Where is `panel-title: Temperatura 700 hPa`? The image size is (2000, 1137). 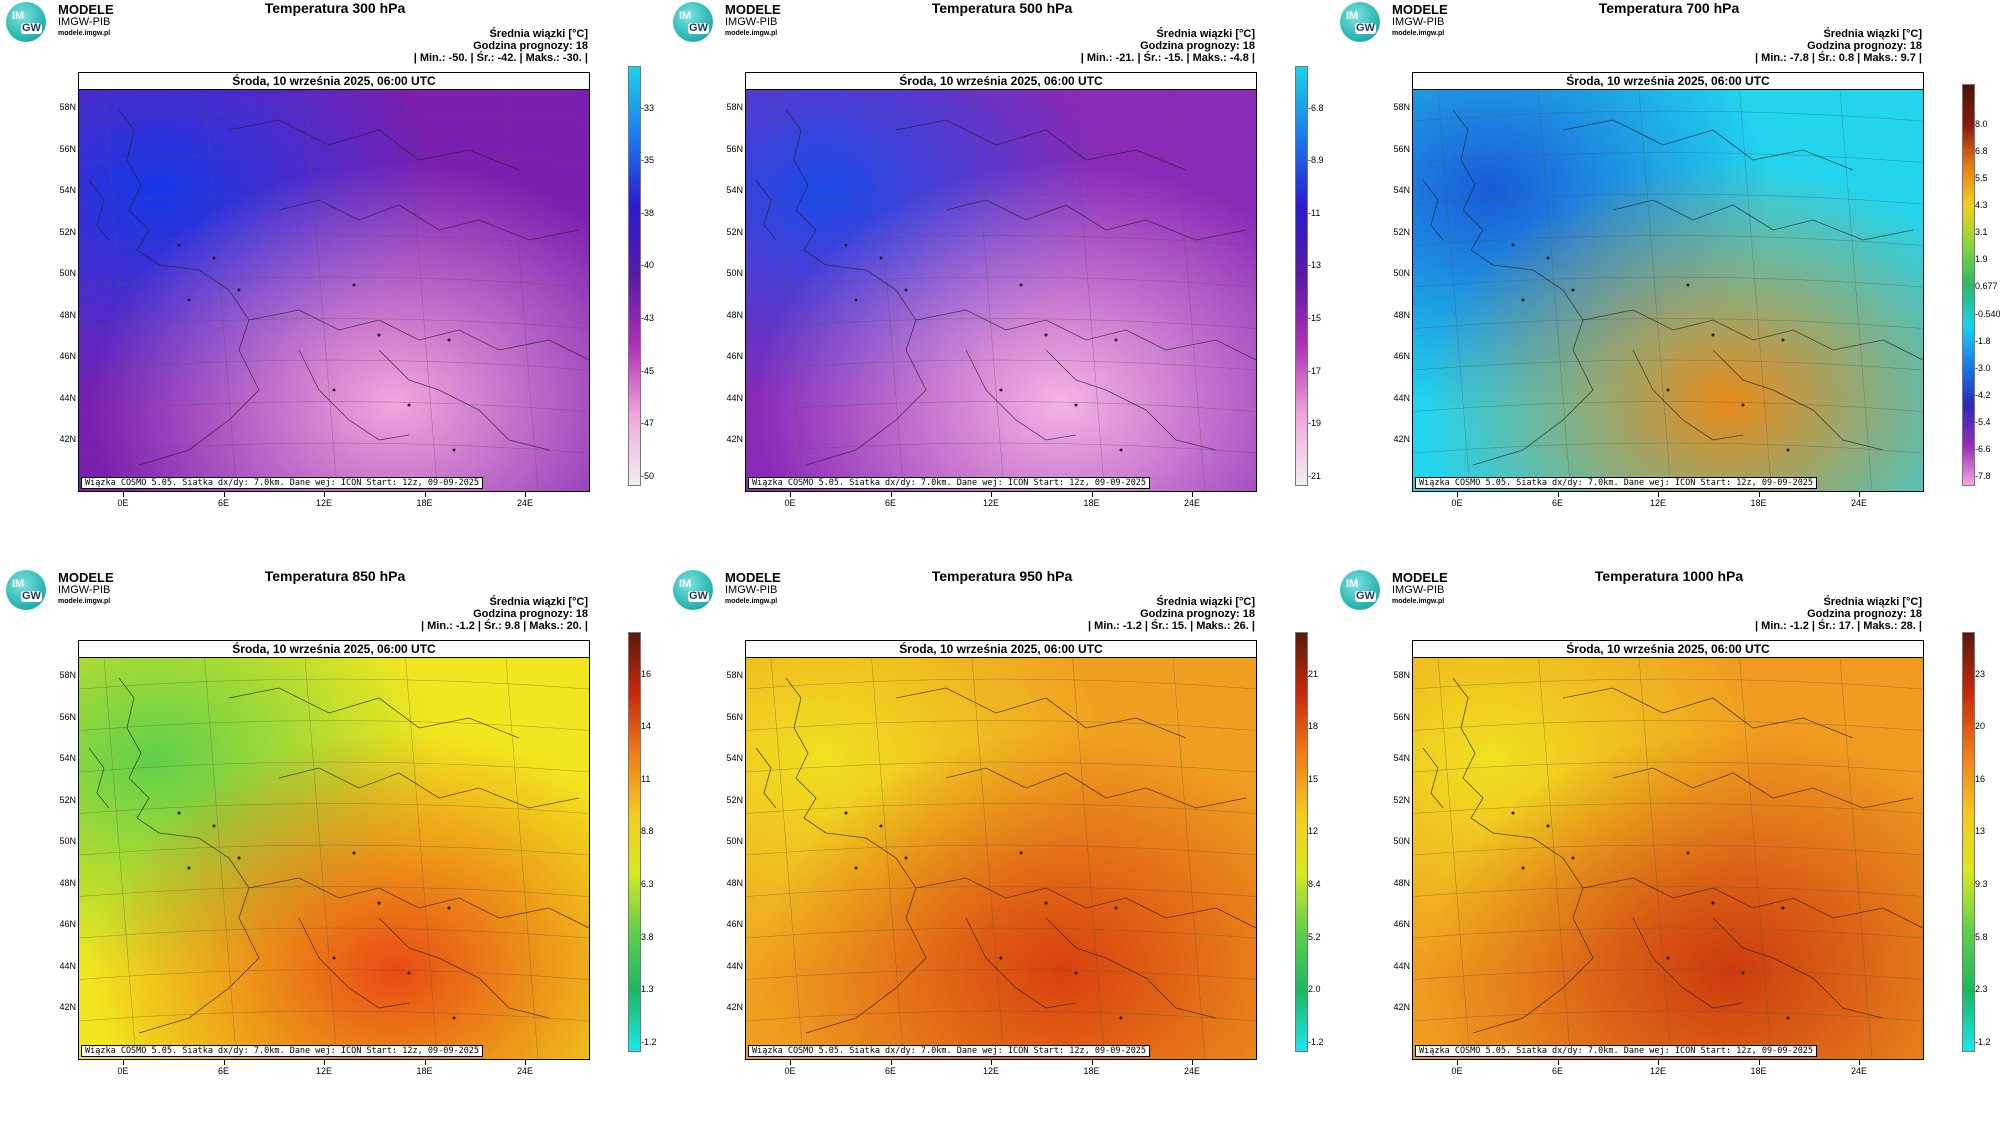 panel-title: Temperatura 700 hPa is located at coordinates (1669, 8).